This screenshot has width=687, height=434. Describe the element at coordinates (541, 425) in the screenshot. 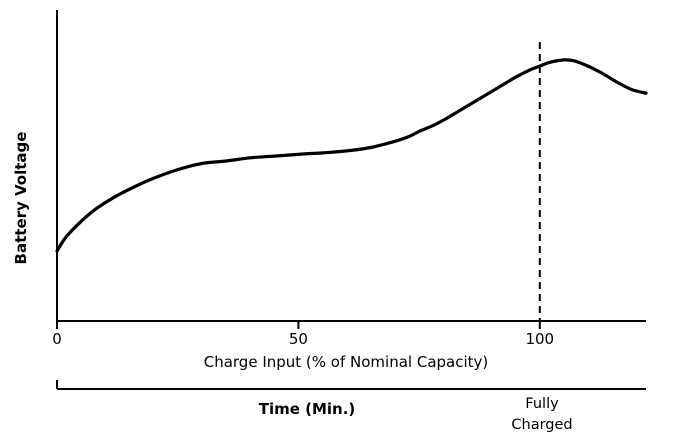

I see `fully-charged-annotation-line2: Charged` at that location.